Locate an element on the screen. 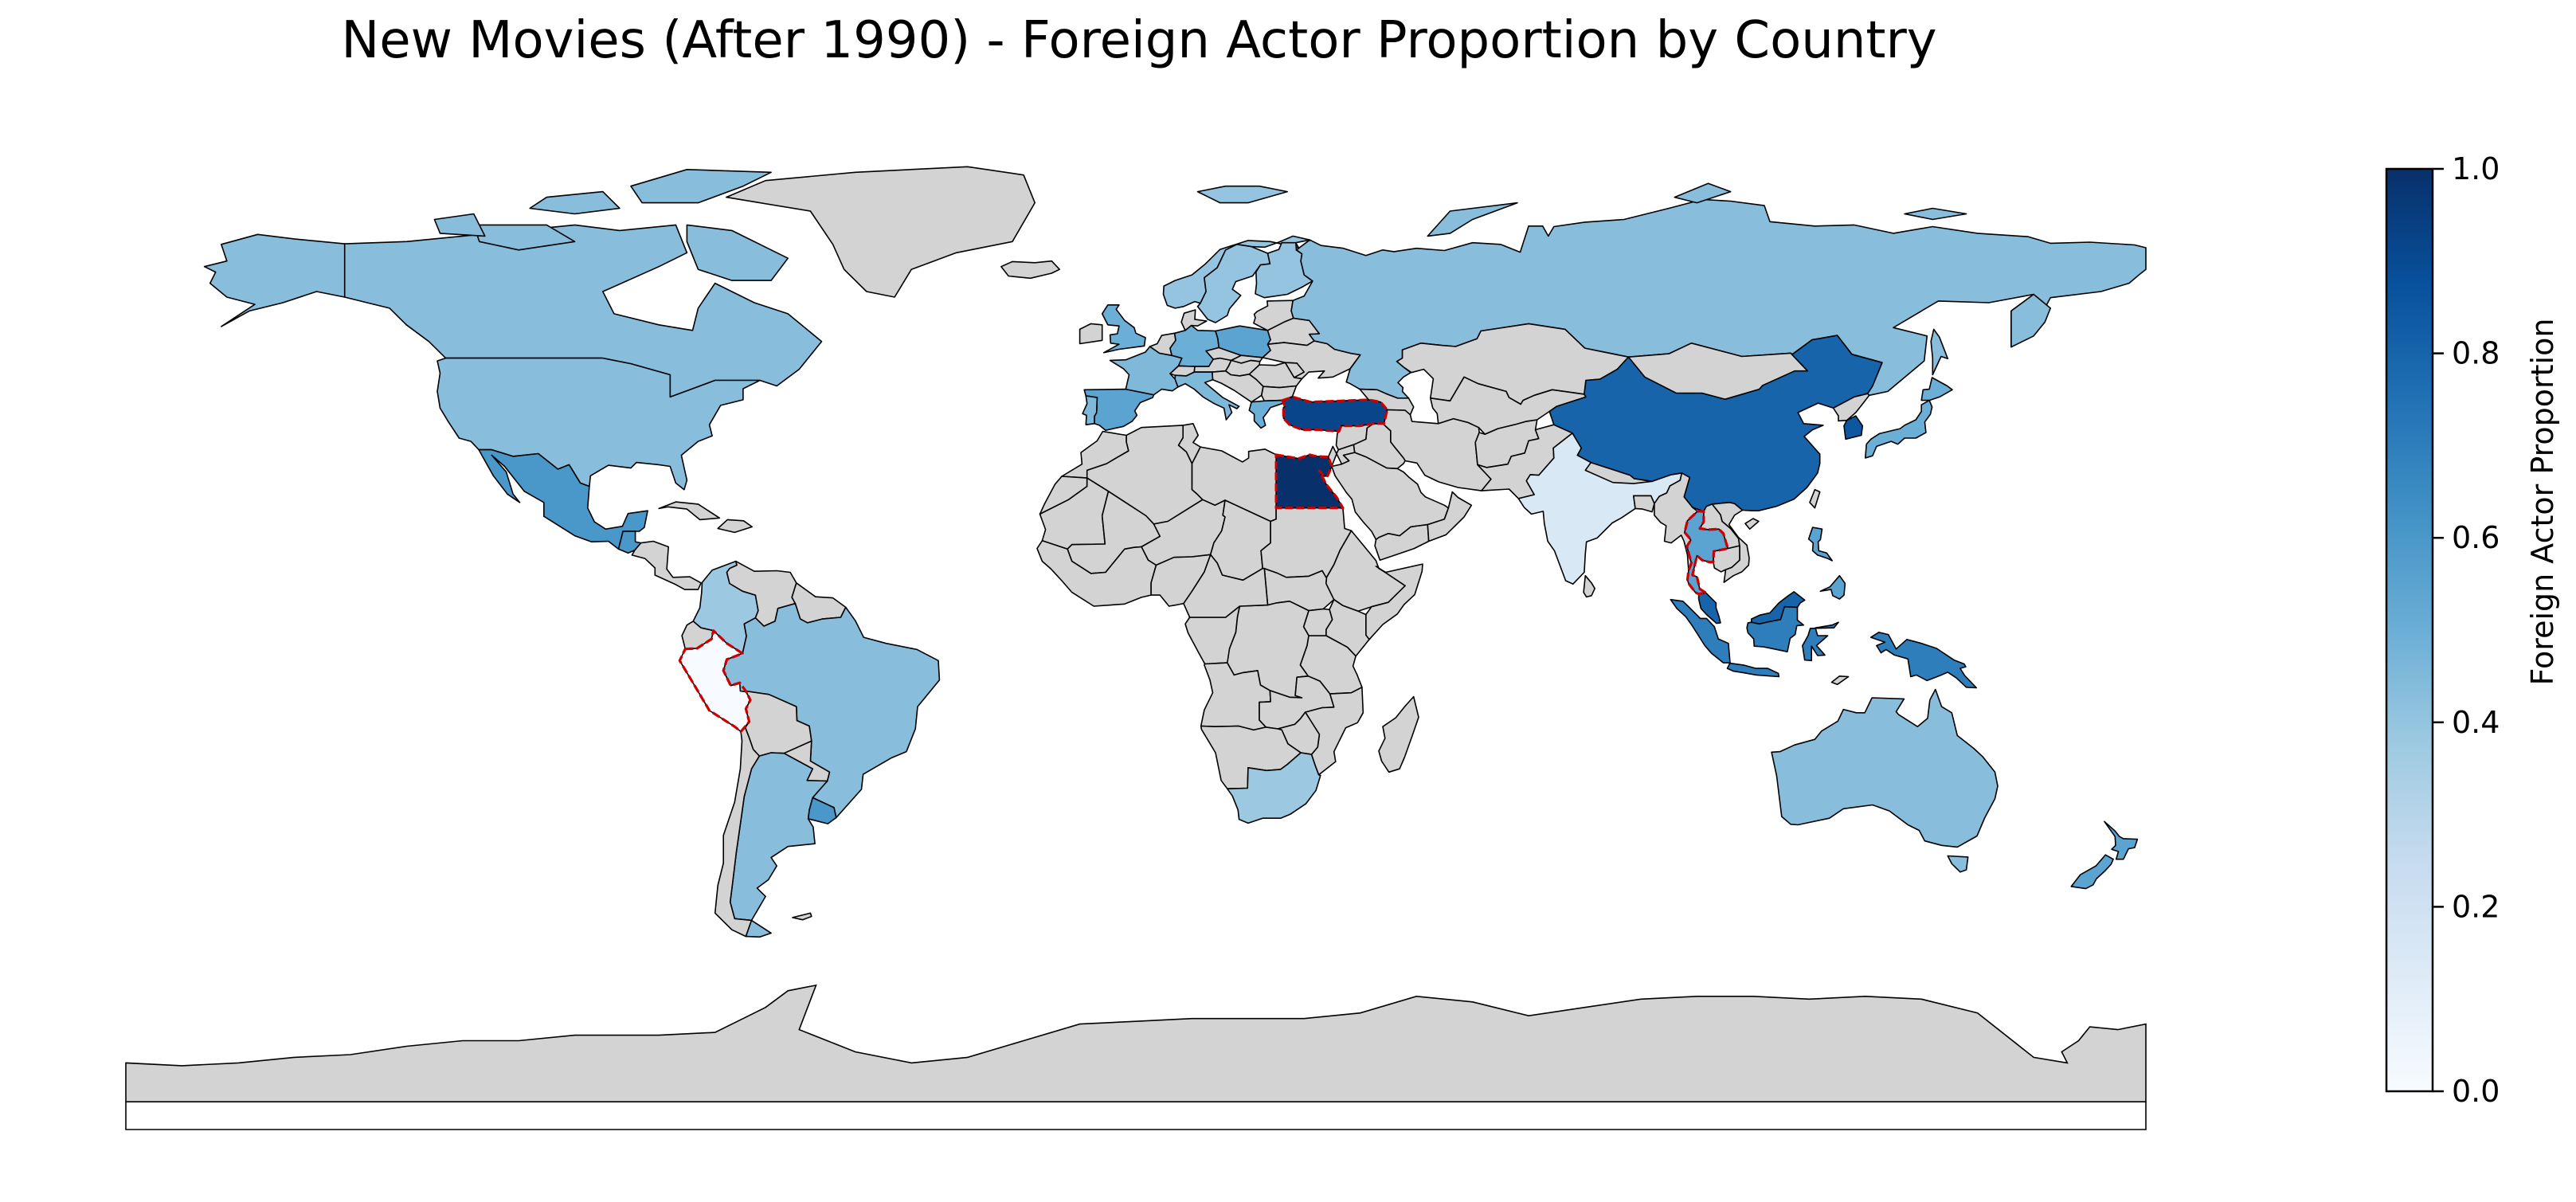 Image resolution: width=2576 pixels, height=1202 pixels. country-south-africa is located at coordinates (1274, 788).